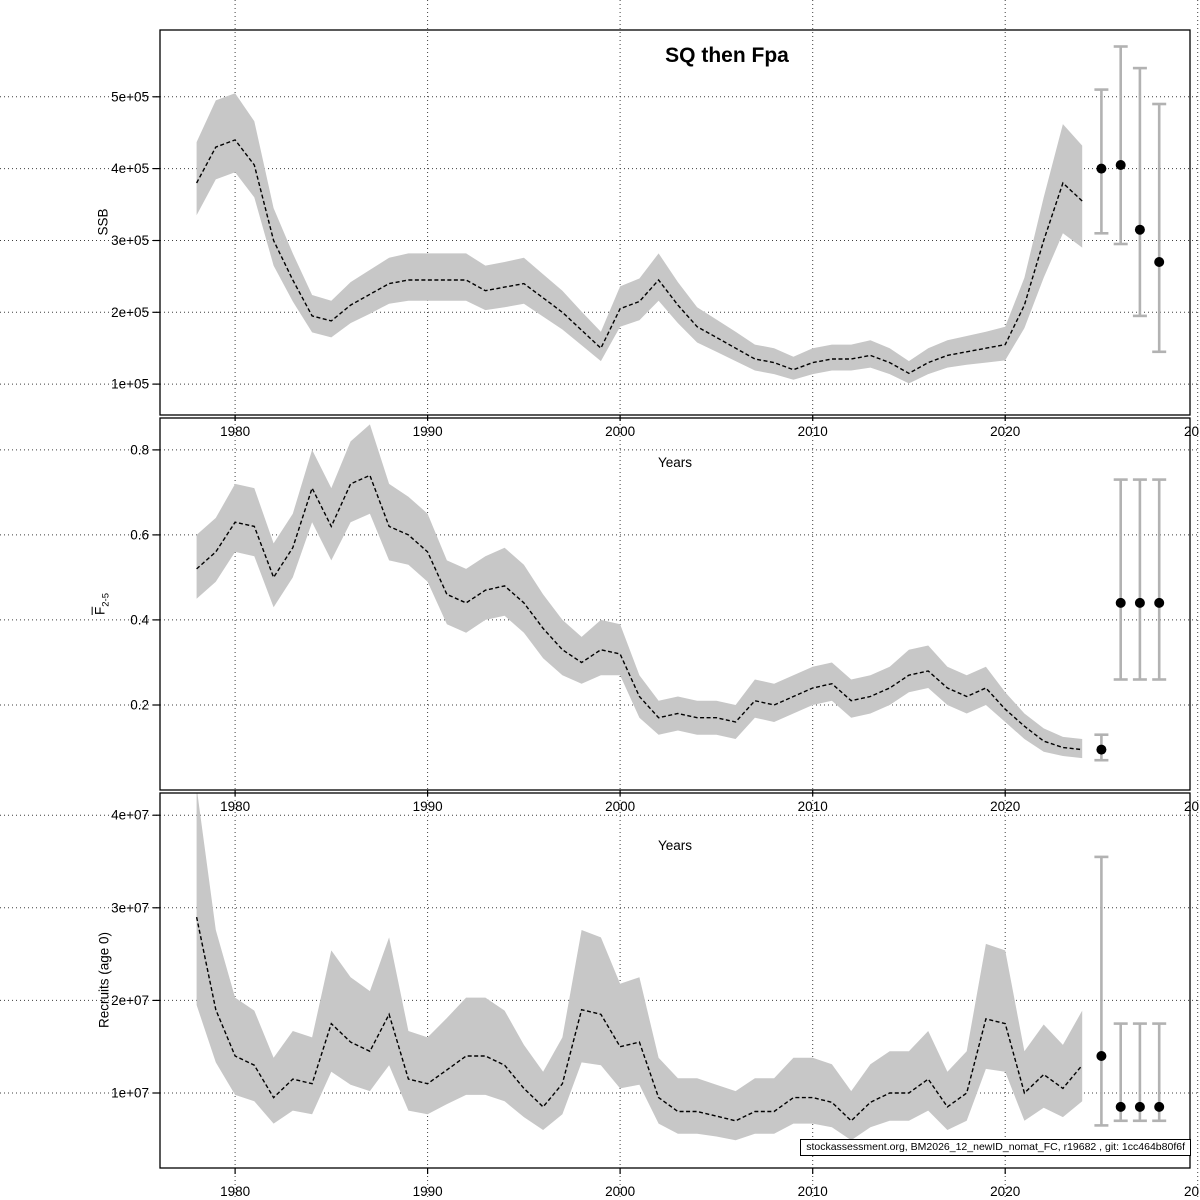 The image size is (1200, 1200). What do you see at coordinates (727, 55) in the screenshot?
I see `chart-title: SQ then Fpa` at bounding box center [727, 55].